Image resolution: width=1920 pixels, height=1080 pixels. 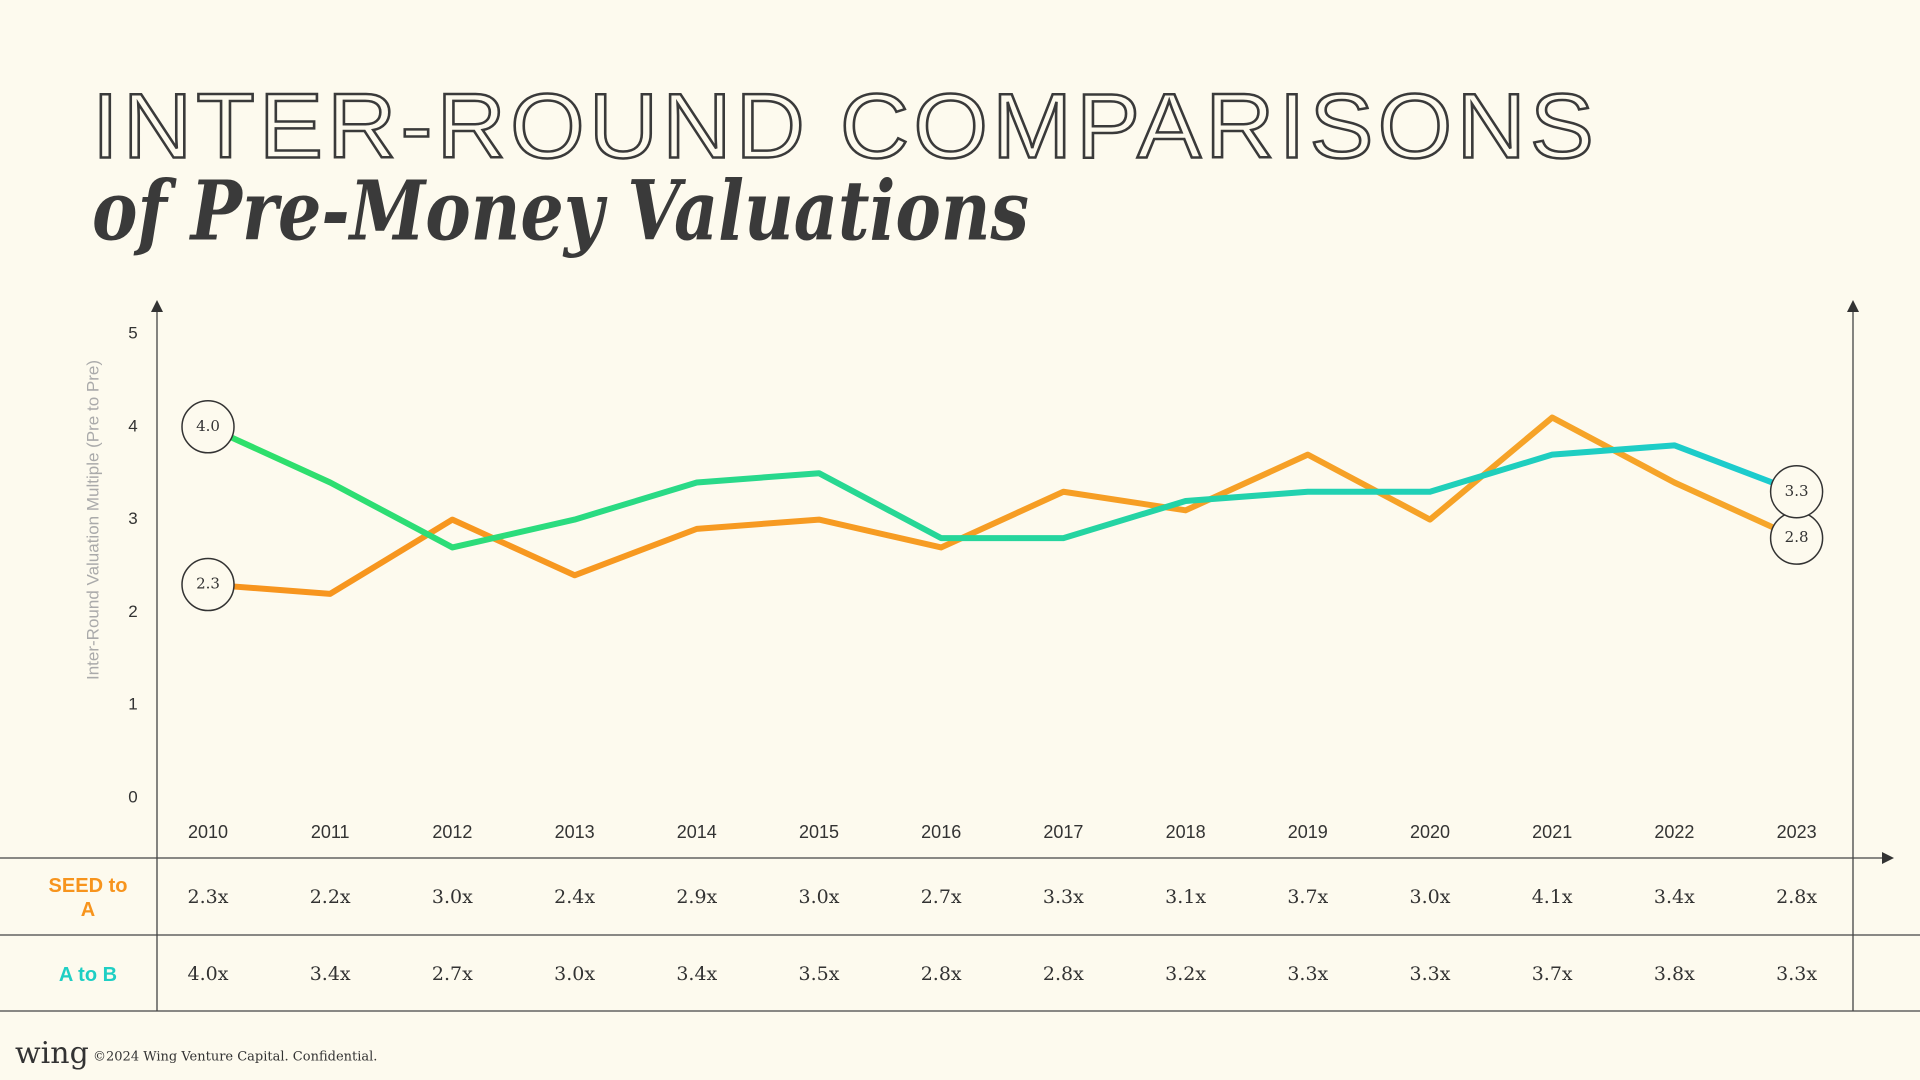 What do you see at coordinates (88, 975) in the screenshot?
I see `legend-label: A to B` at bounding box center [88, 975].